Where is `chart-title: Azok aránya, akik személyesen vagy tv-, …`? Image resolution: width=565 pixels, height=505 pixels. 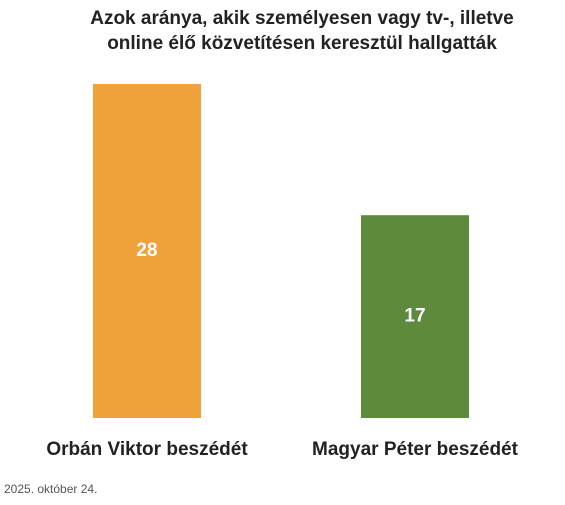 chart-title: Azok aránya, akik személyesen vagy tv-, … is located at coordinates (302, 31).